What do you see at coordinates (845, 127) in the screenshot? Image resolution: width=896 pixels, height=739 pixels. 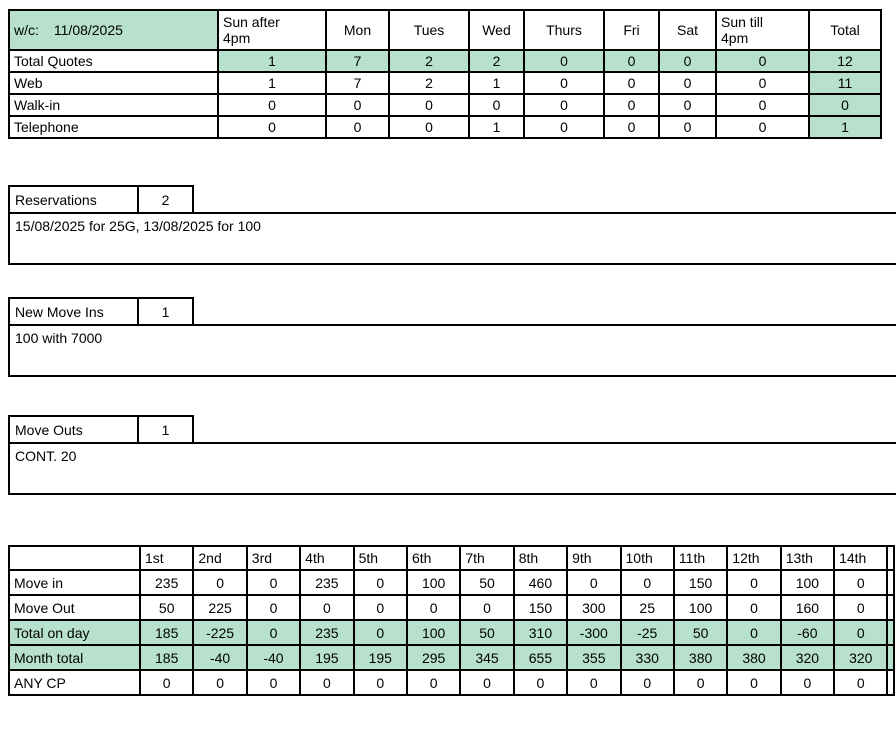 I see `cell-total: 1` at bounding box center [845, 127].